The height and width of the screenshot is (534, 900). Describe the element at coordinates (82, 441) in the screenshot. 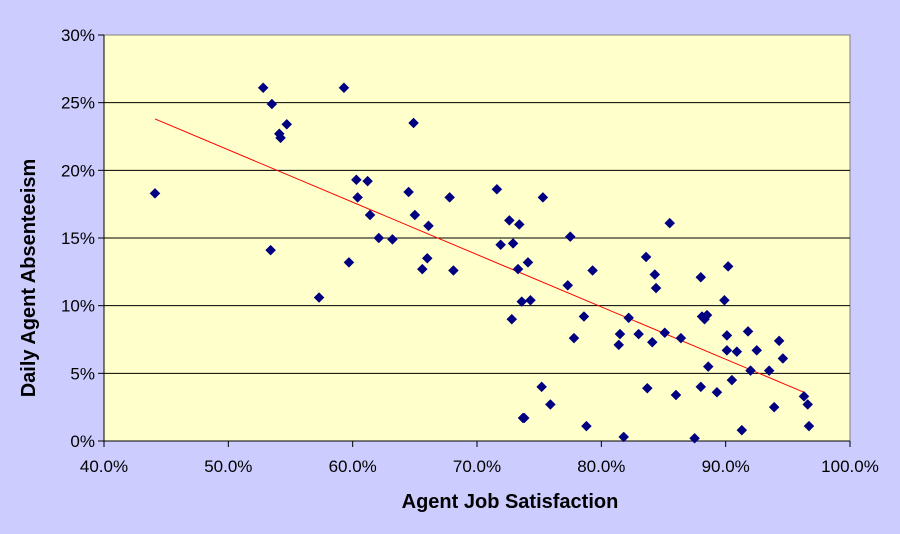

I see `y-tick-label: 0%` at that location.